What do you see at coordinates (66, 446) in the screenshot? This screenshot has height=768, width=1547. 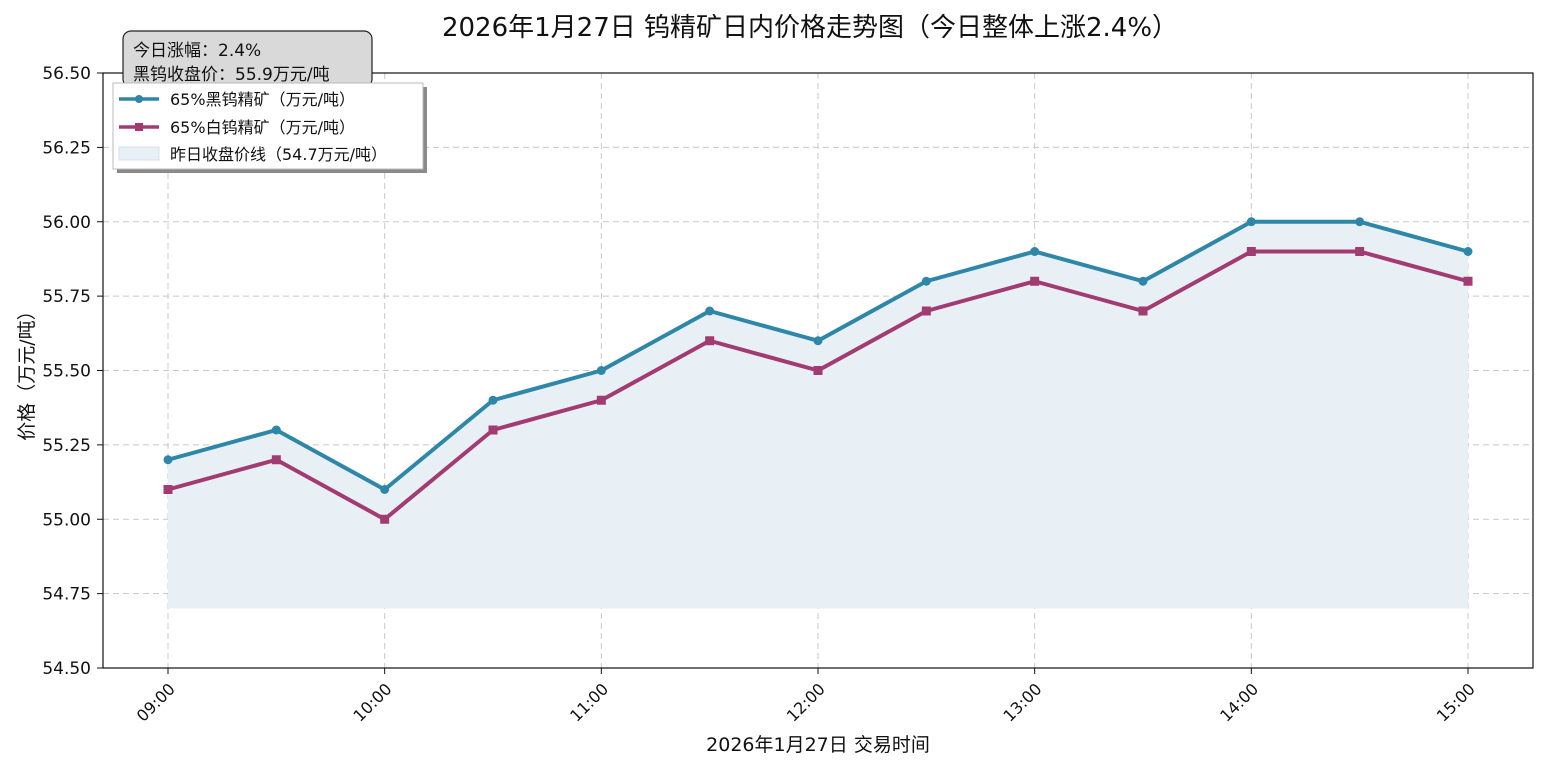 I see `y-tick-label: 55.25` at bounding box center [66, 446].